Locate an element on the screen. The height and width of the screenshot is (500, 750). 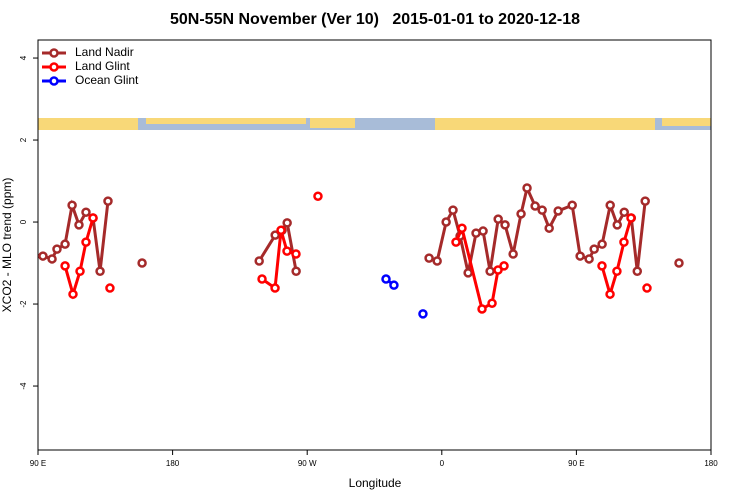
x-axis-label: Longitude is located at coordinates (375, 483).